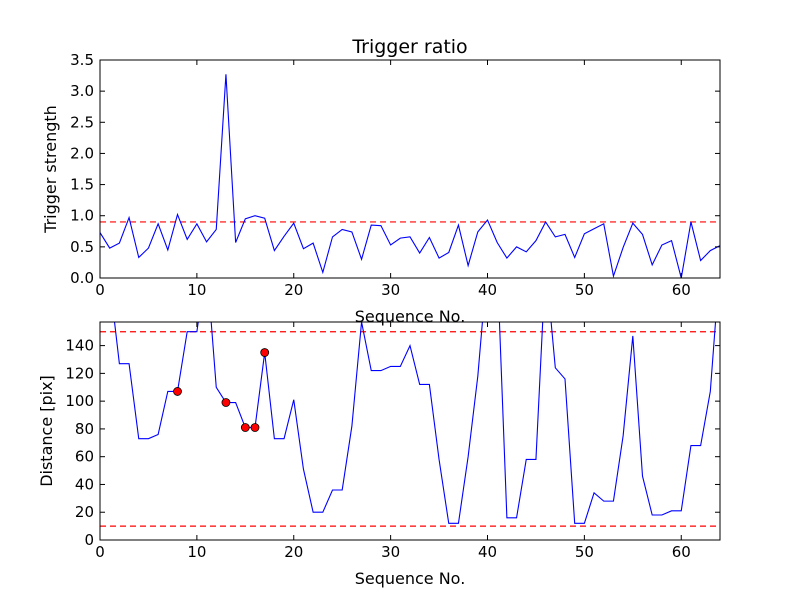 The height and width of the screenshot is (600, 800). Describe the element at coordinates (82, 278) in the screenshot. I see `y-tick-label: 0.0` at that location.